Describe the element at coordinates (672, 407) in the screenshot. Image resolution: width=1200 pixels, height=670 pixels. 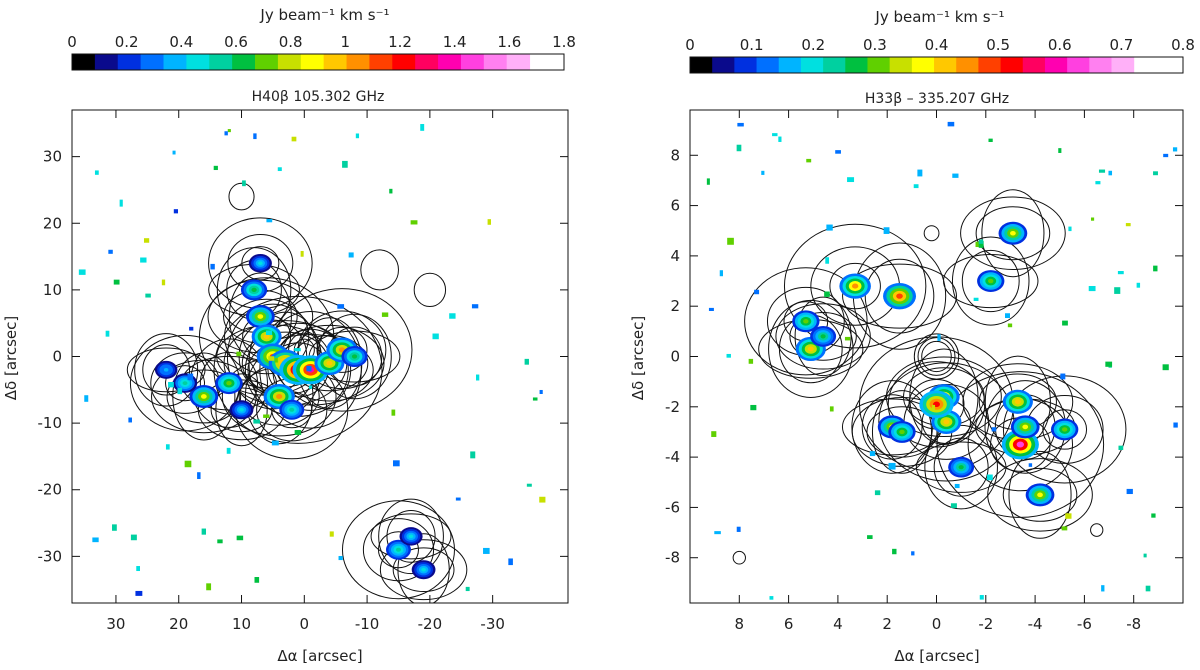
I see `y-tick-label: -2` at that location.